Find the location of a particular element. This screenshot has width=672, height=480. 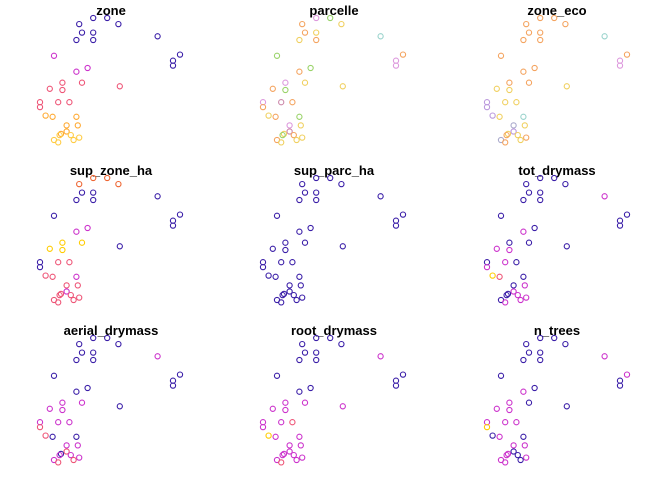

panel-title: aerial_drymass is located at coordinates (111, 330).